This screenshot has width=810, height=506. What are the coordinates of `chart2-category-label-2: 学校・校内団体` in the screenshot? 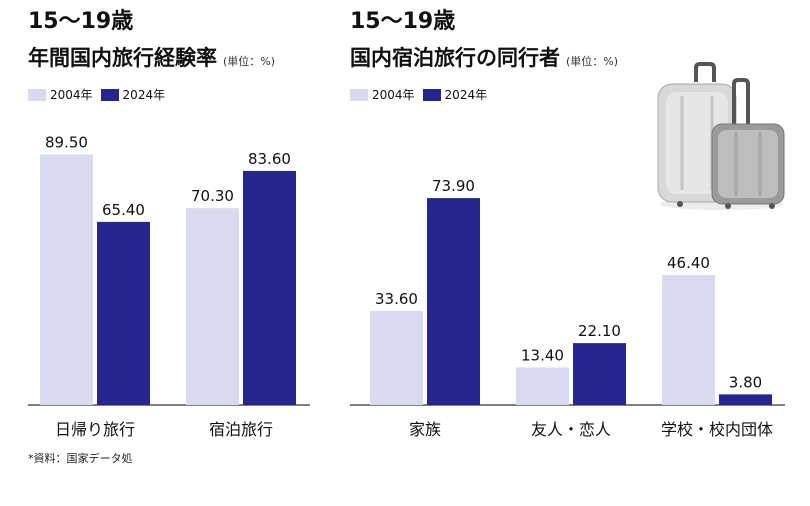 It's located at (717, 429).